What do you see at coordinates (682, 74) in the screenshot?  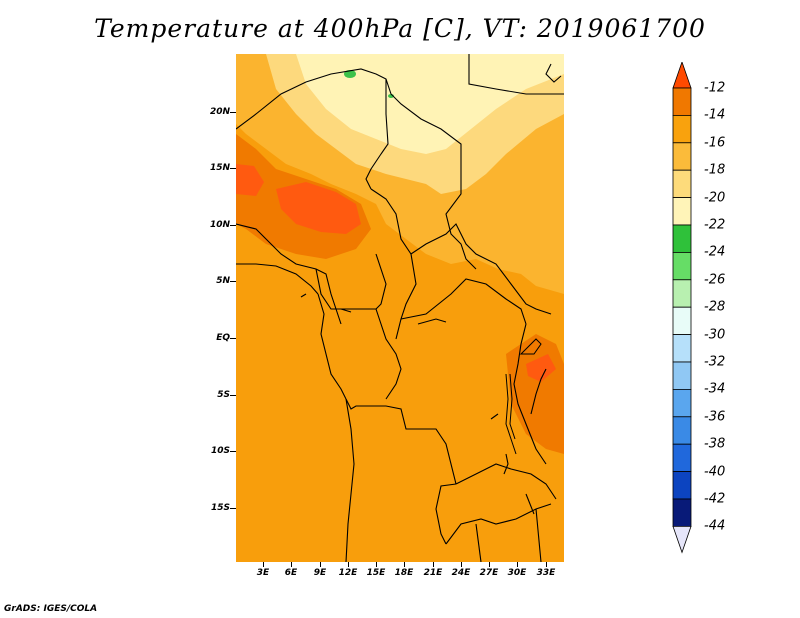 I see `colorbar-cap-top` at bounding box center [682, 74].